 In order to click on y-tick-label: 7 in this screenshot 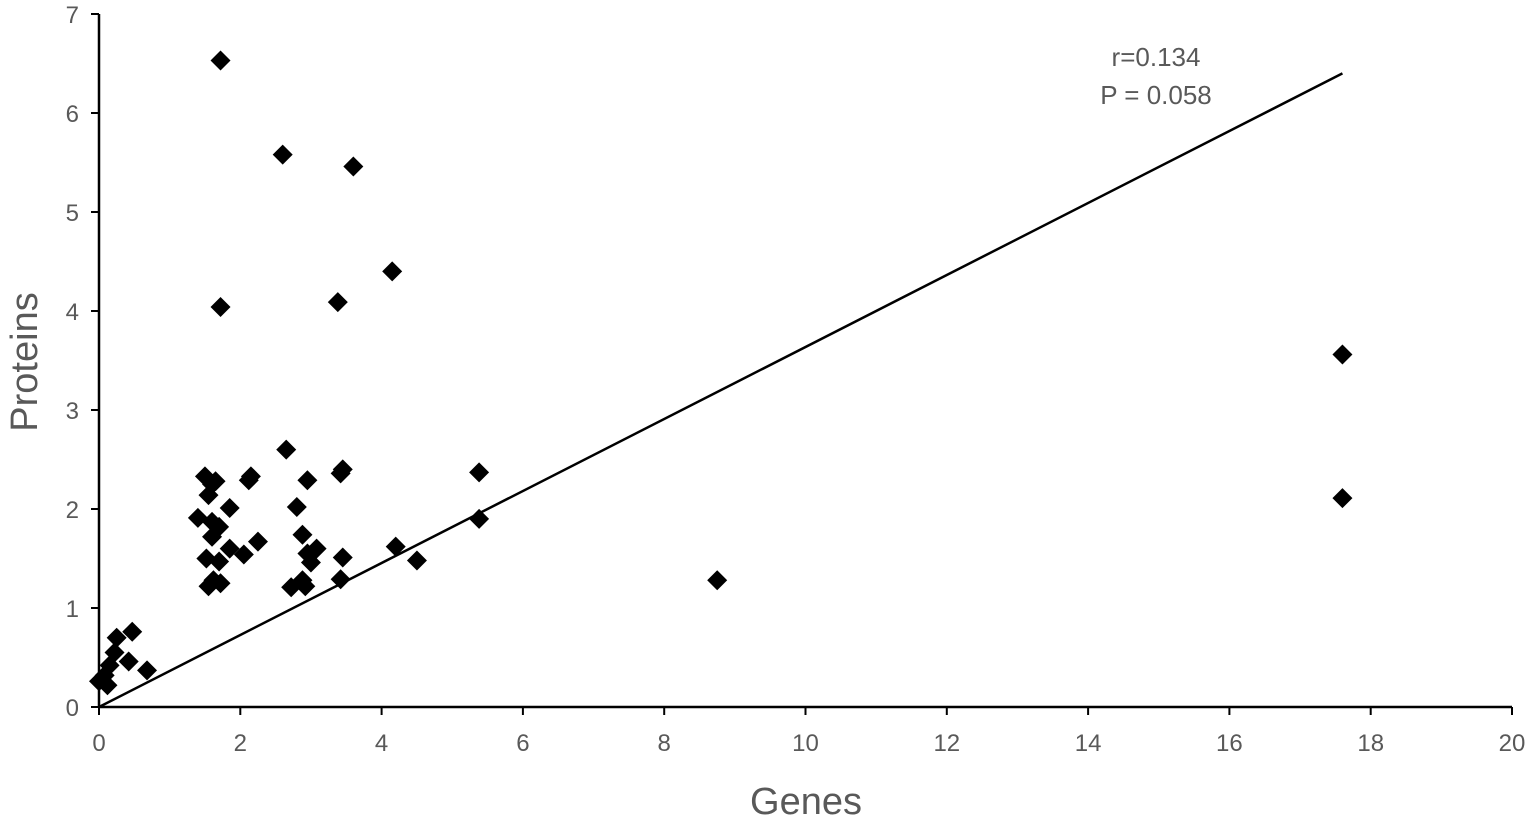, I will do `click(72, 15)`.